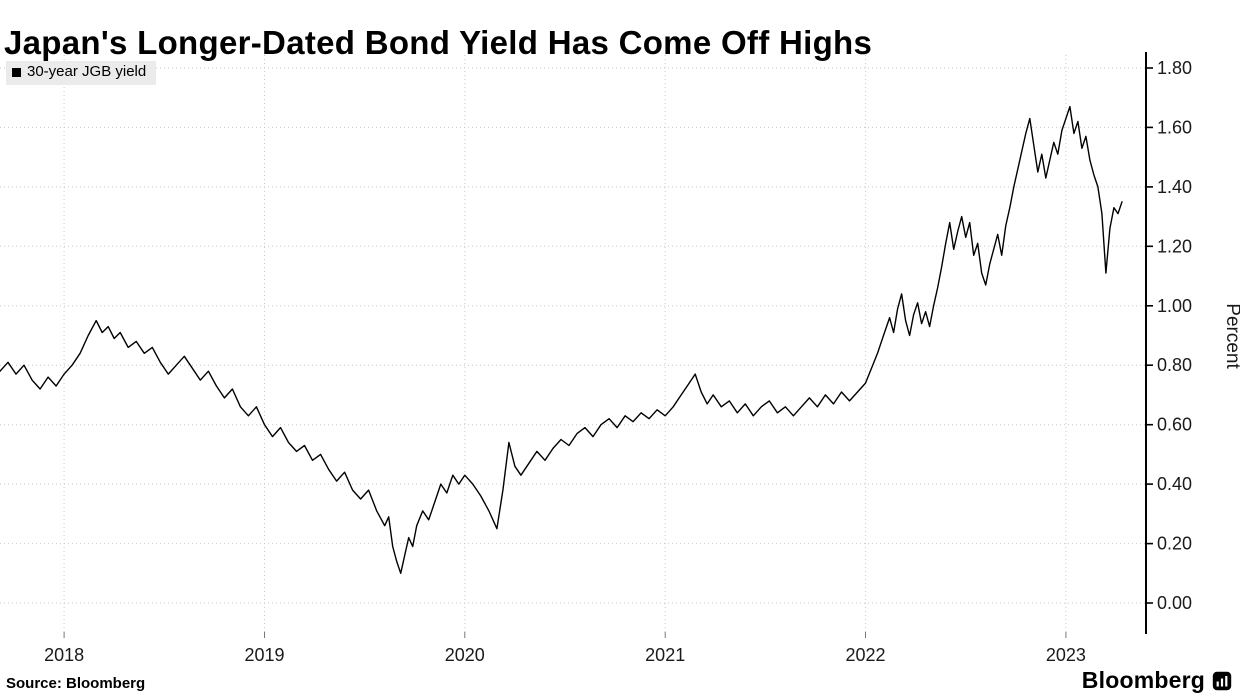 Image resolution: width=1240 pixels, height=697 pixels. I want to click on y-tick-label: 0.00, so click(1174, 603).